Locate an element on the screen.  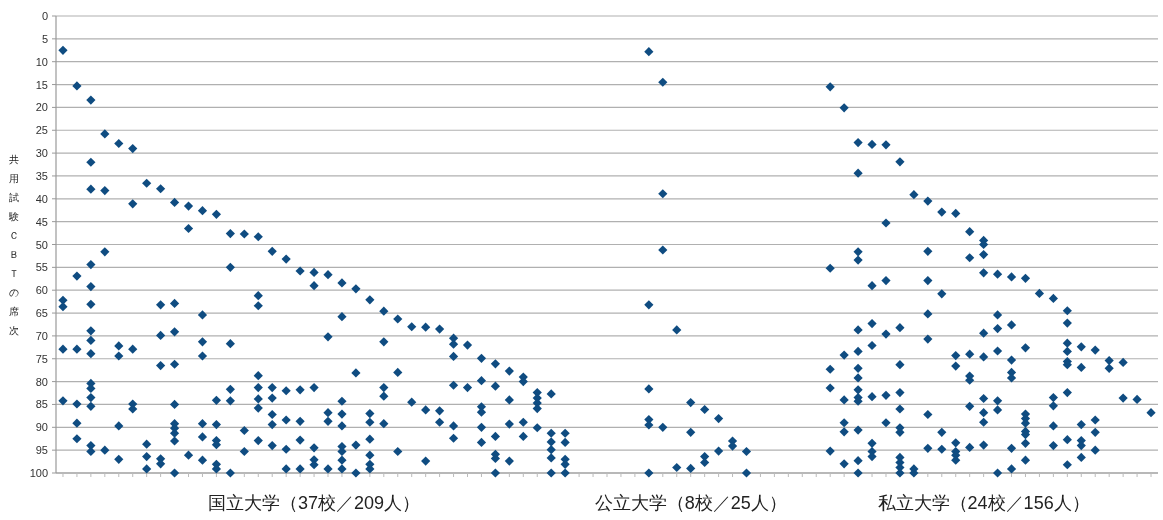
y-tick-label: 0 is located at coordinates (44, 16).